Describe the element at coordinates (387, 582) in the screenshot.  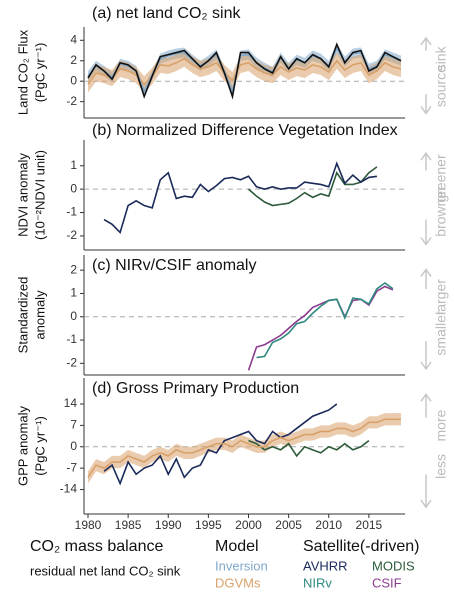
I see `legend-entry: CSIF` at that location.